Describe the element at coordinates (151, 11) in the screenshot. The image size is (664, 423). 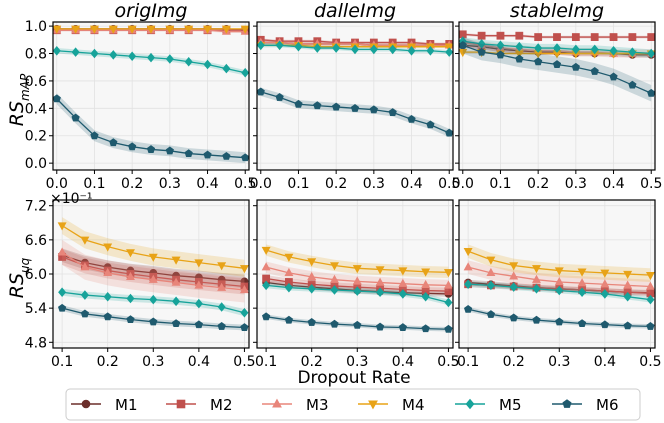
I see `panel-title: origImg` at that location.